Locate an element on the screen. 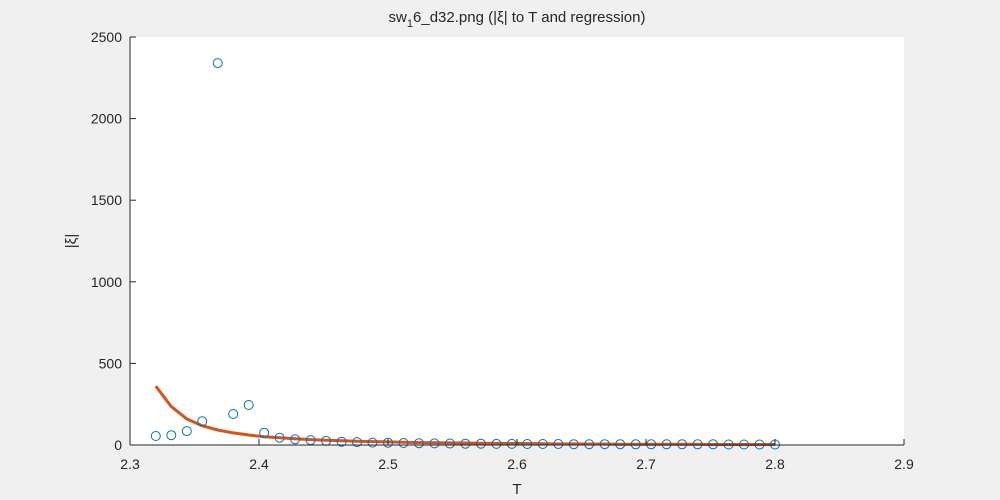 The height and width of the screenshot is (500, 1000). x-tick-label: 2.7 is located at coordinates (646, 464).